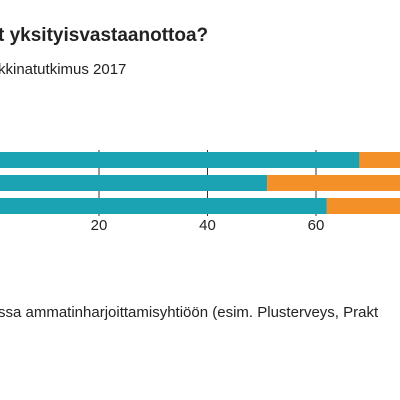 The image size is (400, 400). I want to click on chart-title: t yksityisvastaanottoa?, so click(104, 35).